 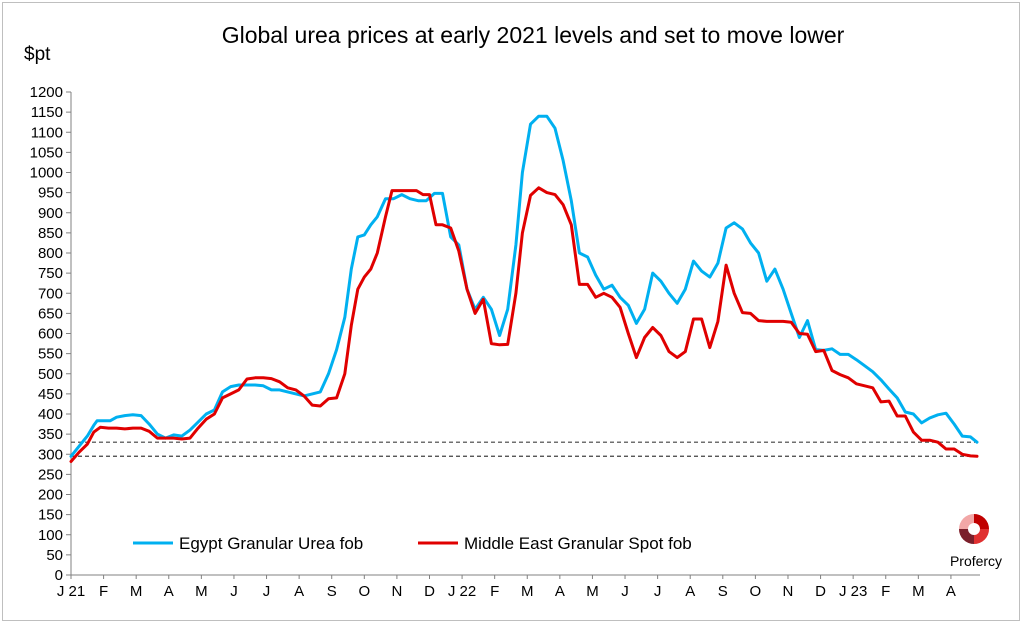 What do you see at coordinates (50, 253) in the screenshot?
I see `y-tick-label: 800` at bounding box center [50, 253].